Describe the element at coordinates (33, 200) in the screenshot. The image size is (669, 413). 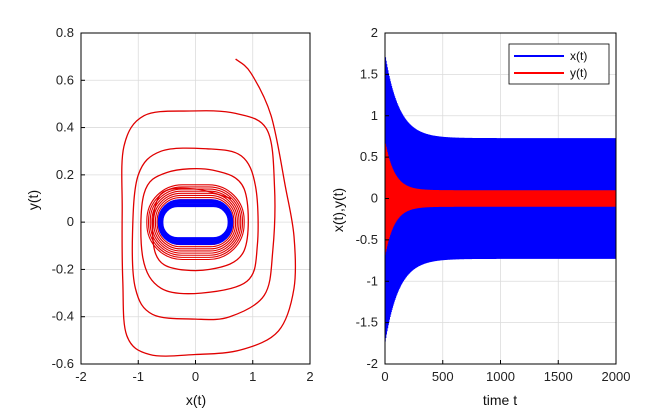
I see `left-ylabel: y(t)` at that location.